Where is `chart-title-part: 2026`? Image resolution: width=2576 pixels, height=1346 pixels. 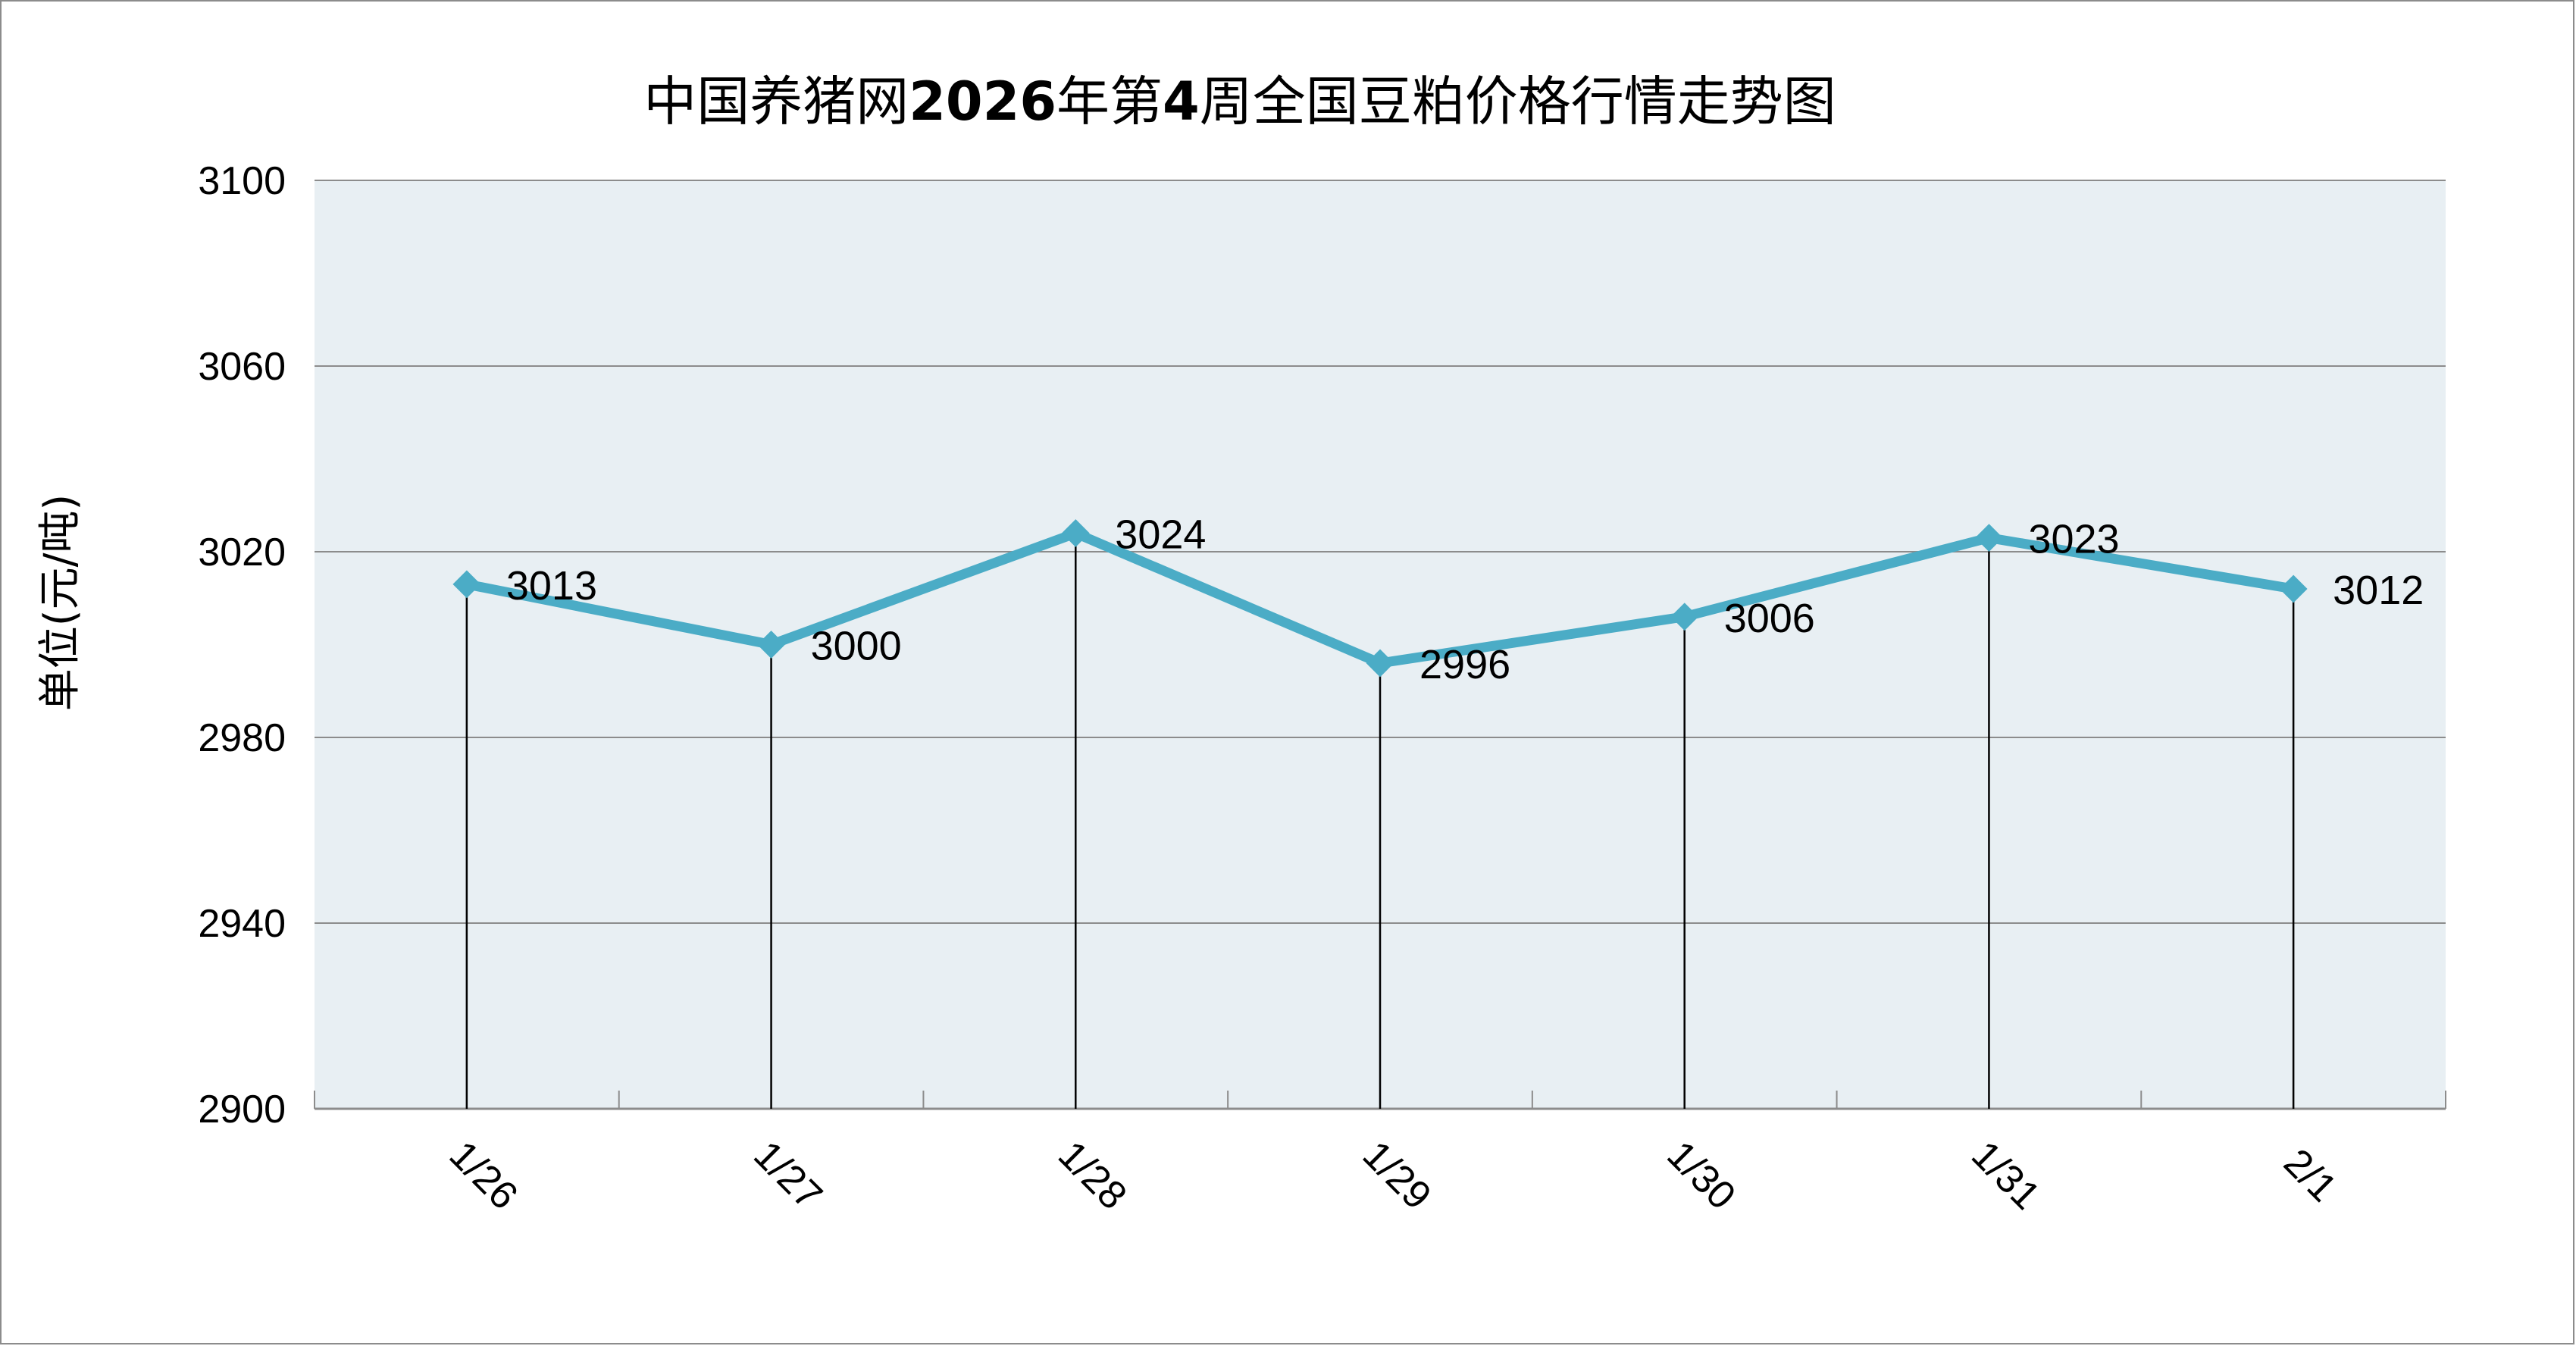
chart-title-part: 2026 is located at coordinates (983, 101).